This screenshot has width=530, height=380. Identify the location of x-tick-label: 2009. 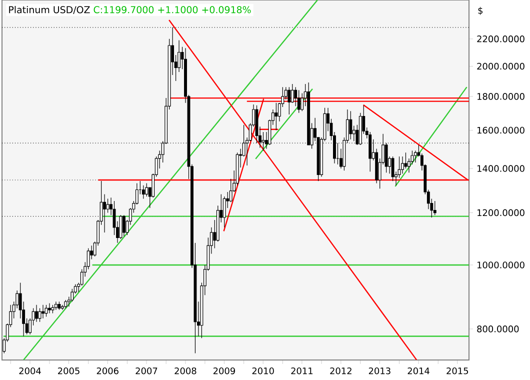
(224, 370).